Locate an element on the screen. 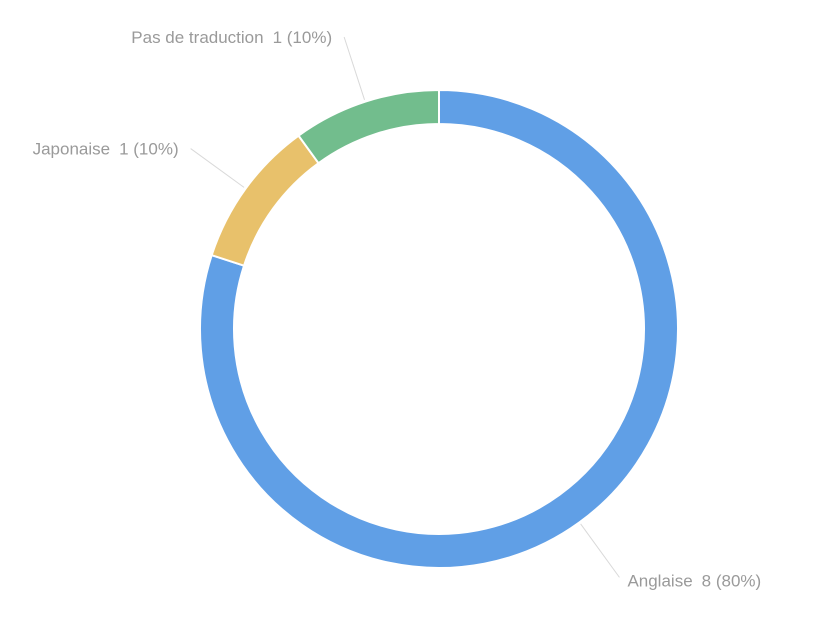  slice-name: Anglaise is located at coordinates (659, 581).